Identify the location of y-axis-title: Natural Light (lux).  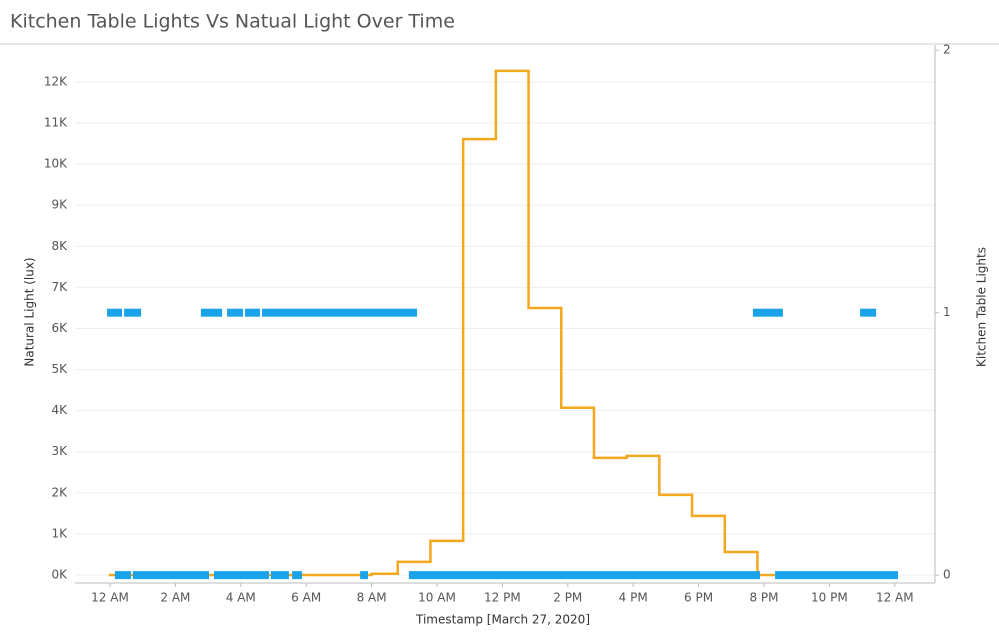
(30, 311).